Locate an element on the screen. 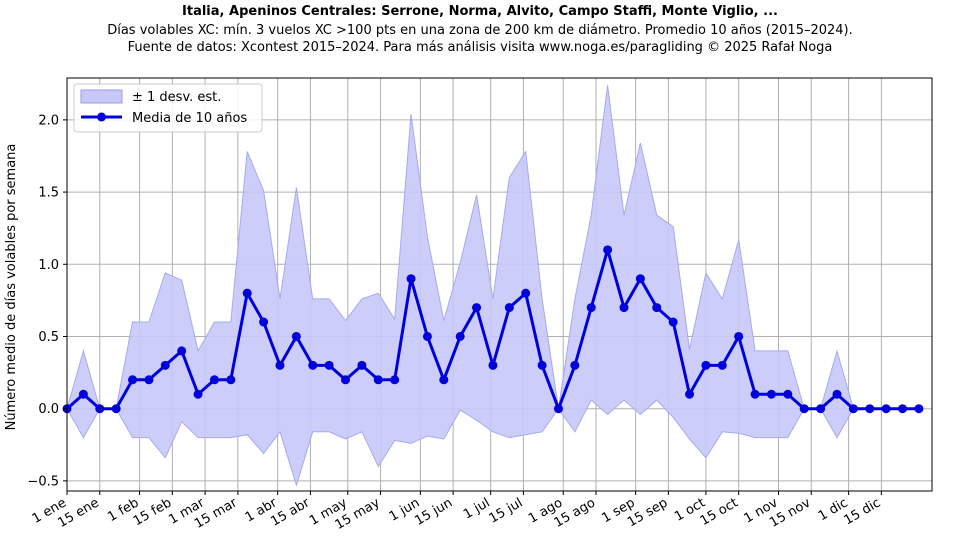  legend-series-label: Media de 10 años is located at coordinates (189, 118).